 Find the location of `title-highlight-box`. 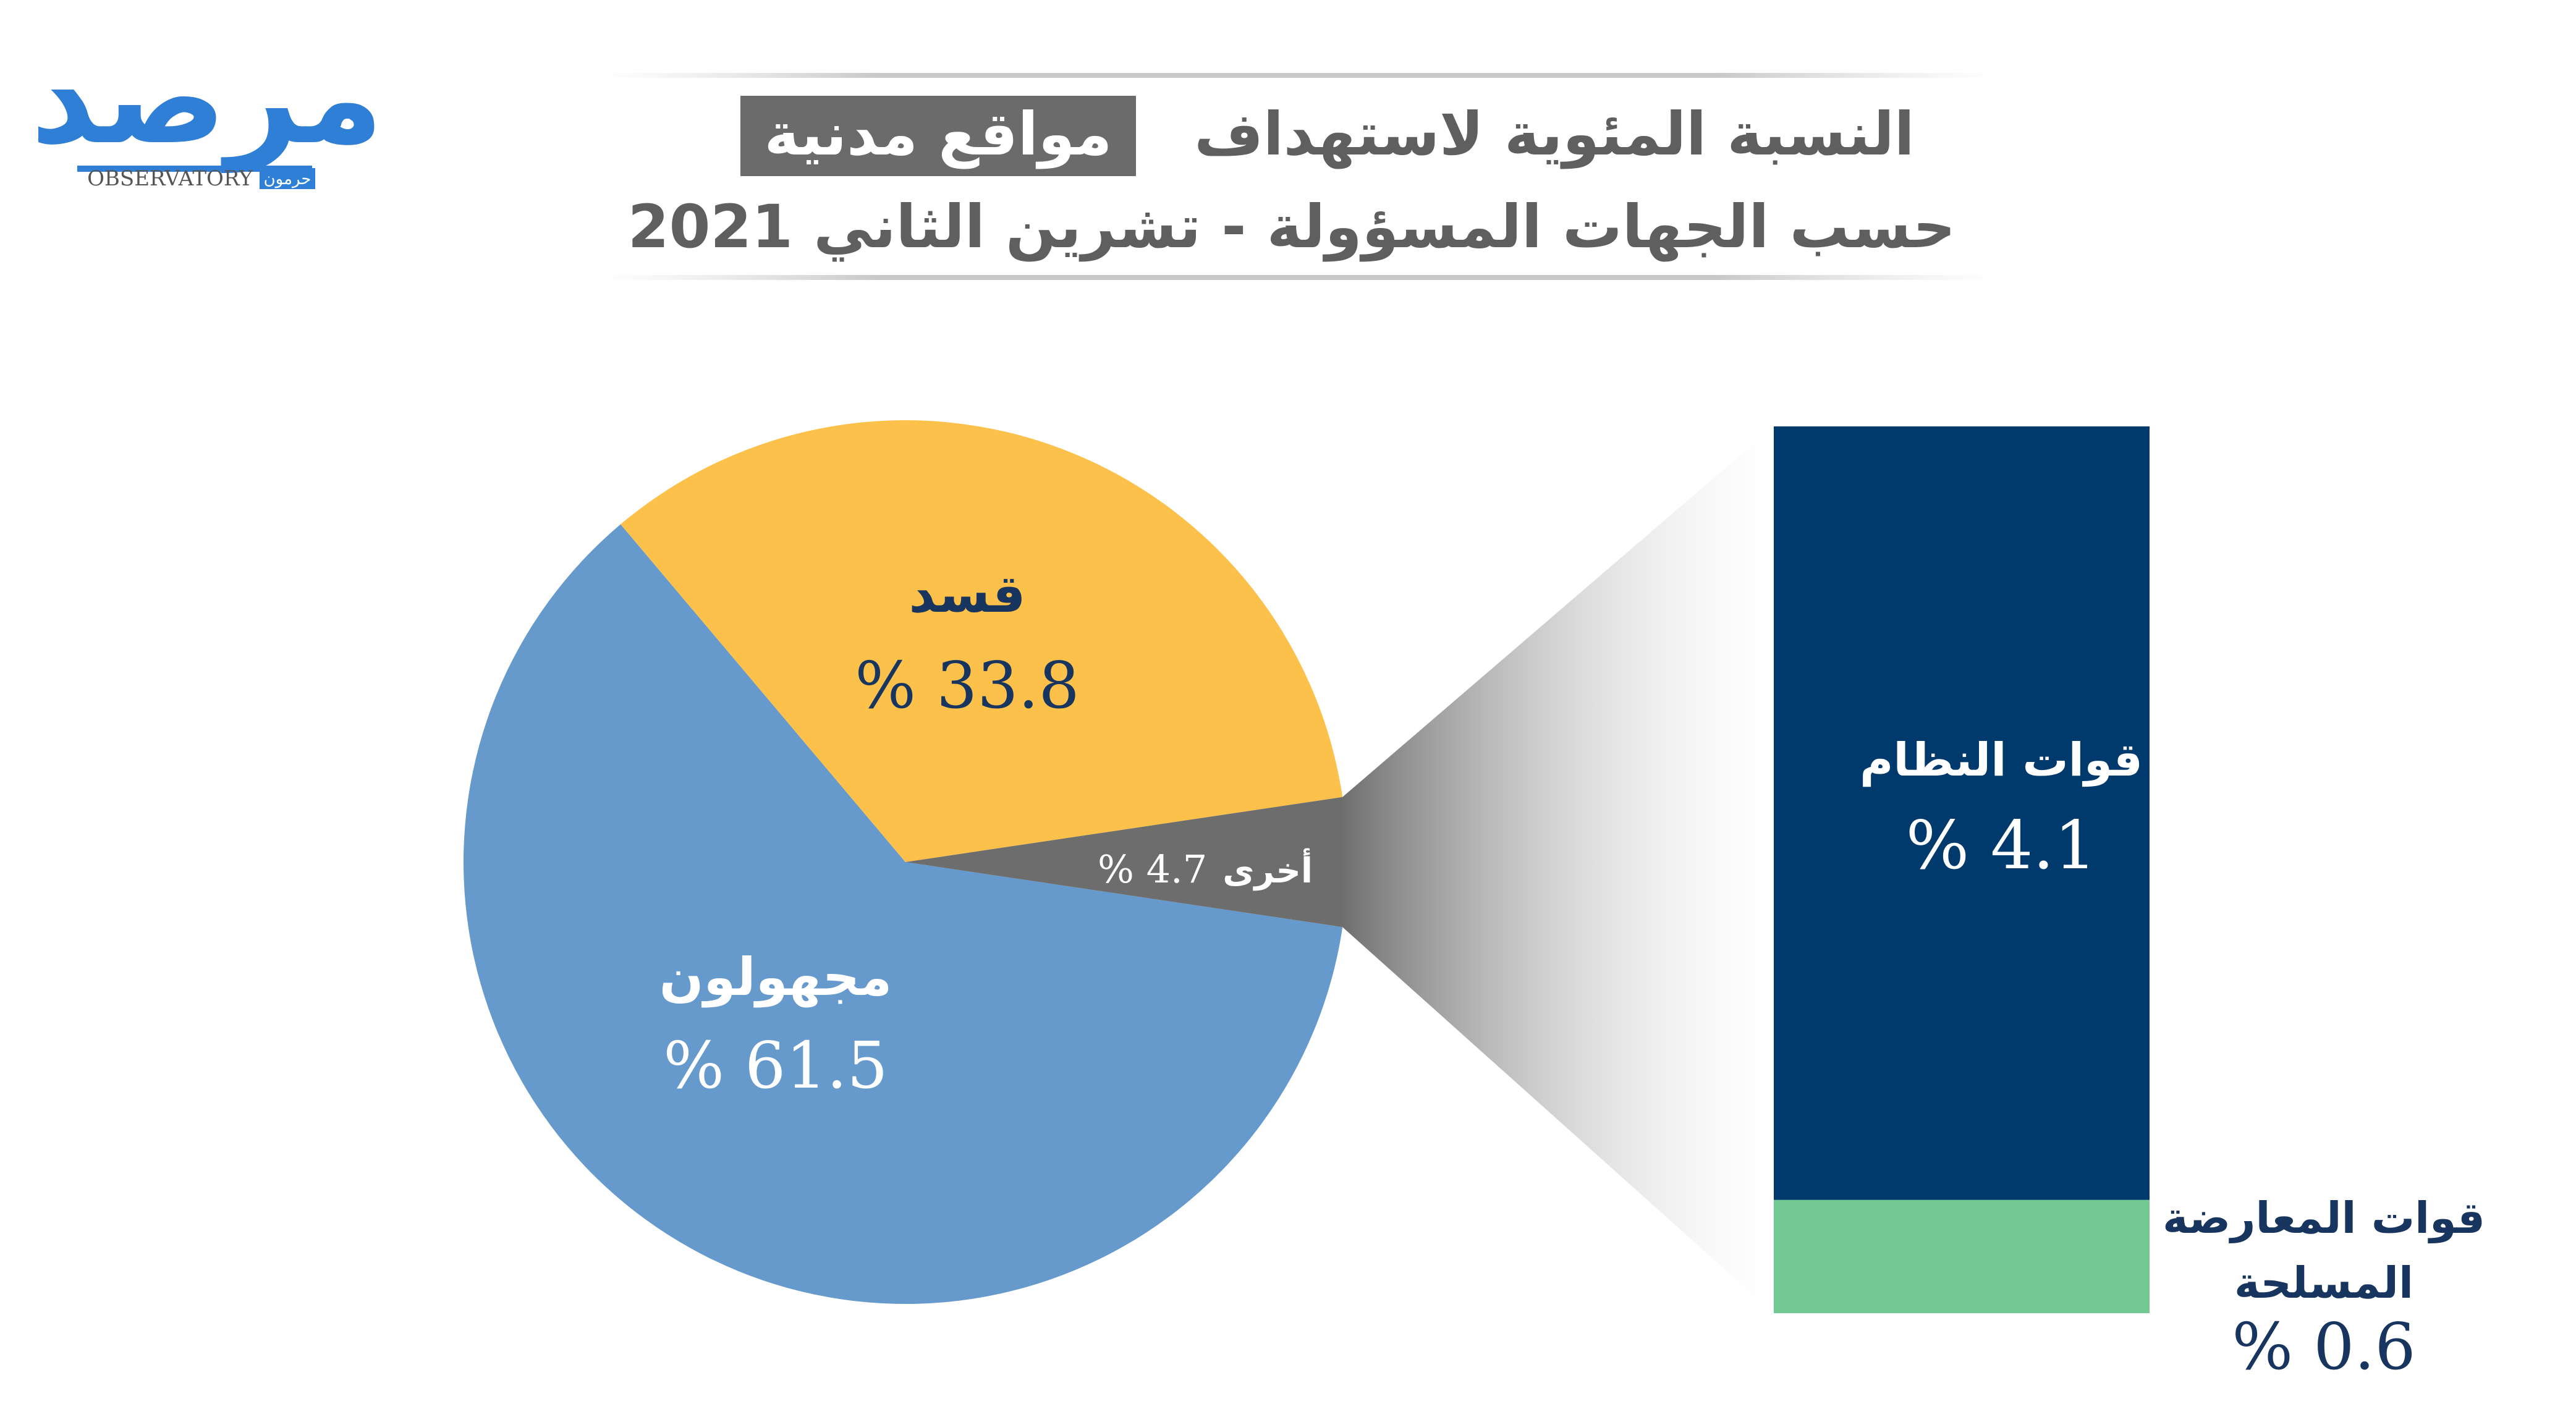

title-highlight-box is located at coordinates (938, 136).